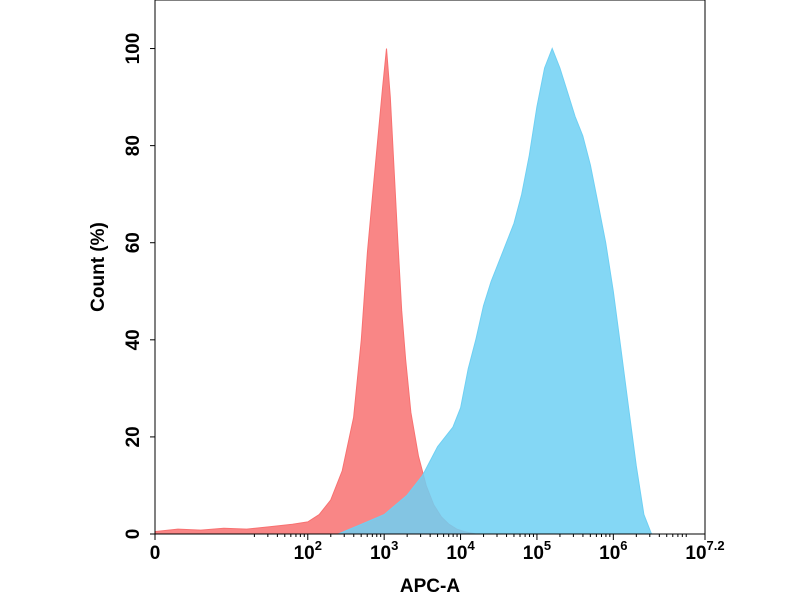  What do you see at coordinates (133, 242) in the screenshot?
I see `y-tick-label: 60` at bounding box center [133, 242].